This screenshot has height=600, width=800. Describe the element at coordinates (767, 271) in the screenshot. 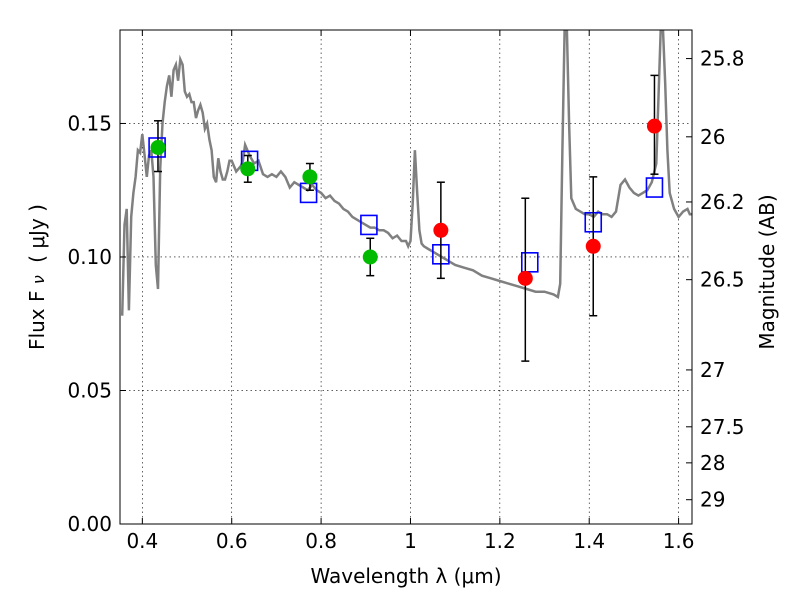

I see `right-axis-label: Magnitude (AB)` at that location.